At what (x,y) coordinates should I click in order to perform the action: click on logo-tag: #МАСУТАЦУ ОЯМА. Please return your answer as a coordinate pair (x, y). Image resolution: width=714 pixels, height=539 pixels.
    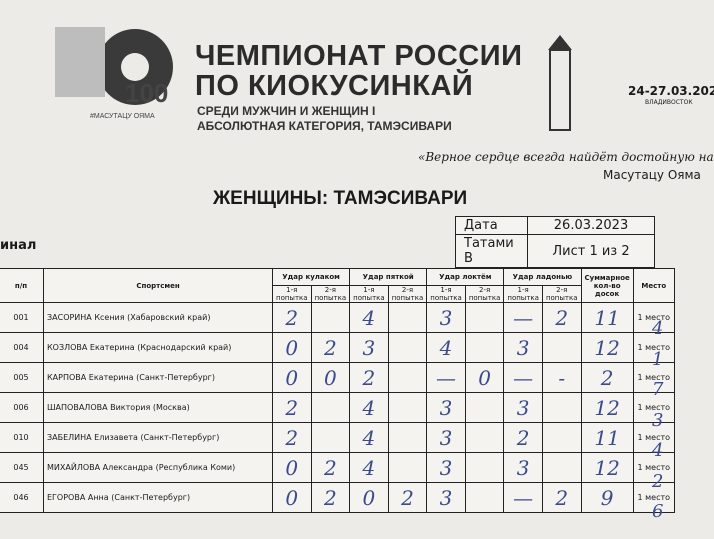
    Looking at the image, I should click on (122, 116).